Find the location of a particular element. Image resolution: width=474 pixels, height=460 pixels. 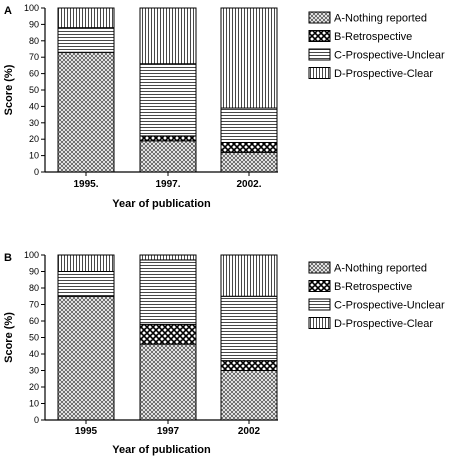

x-tick-label: 1995. is located at coordinates (85, 184).